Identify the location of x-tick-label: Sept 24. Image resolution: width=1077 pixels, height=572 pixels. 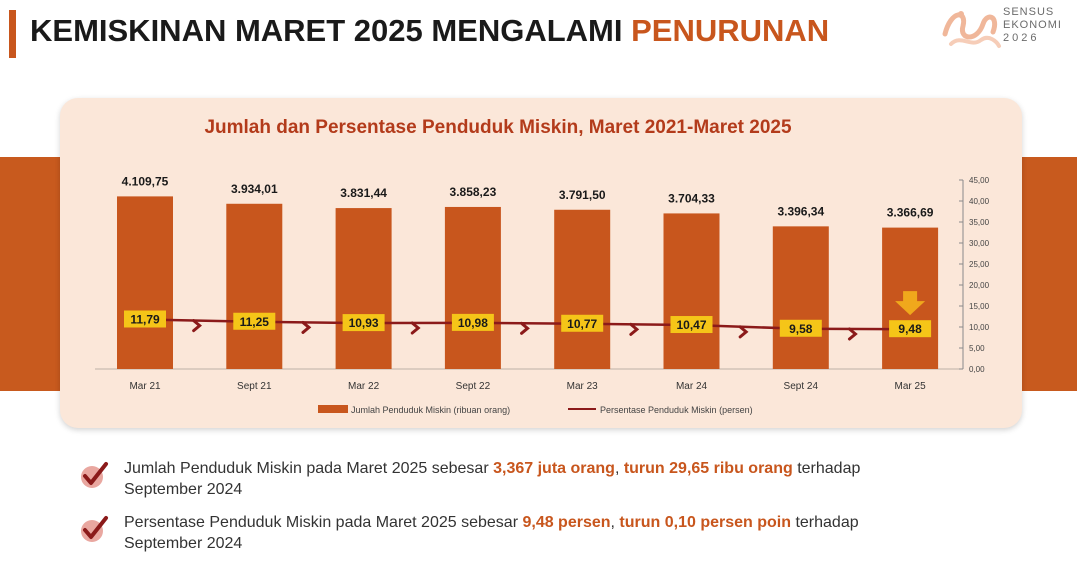
(801, 386).